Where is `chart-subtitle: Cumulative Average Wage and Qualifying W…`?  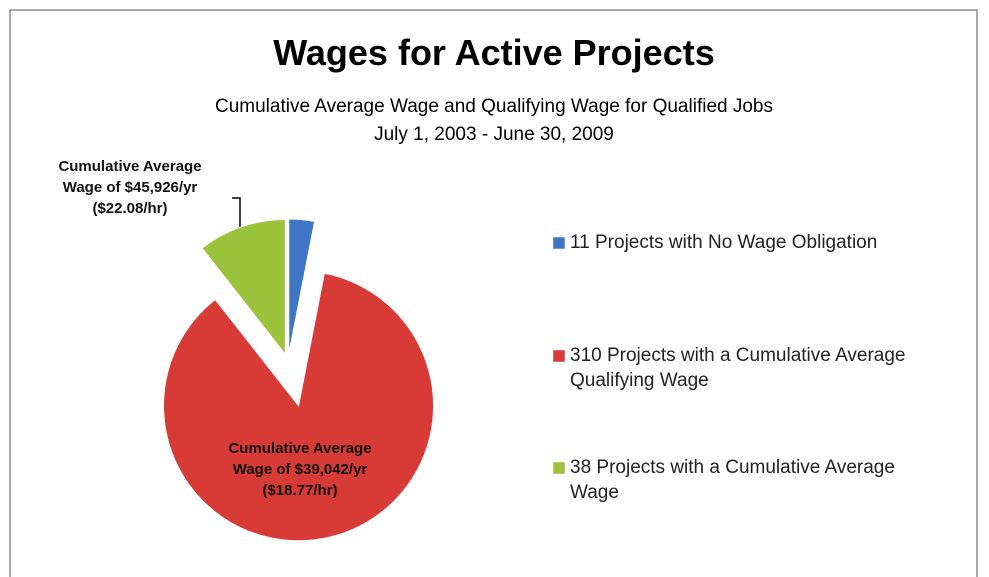 chart-subtitle: Cumulative Average Wage and Qualifying W… is located at coordinates (494, 106).